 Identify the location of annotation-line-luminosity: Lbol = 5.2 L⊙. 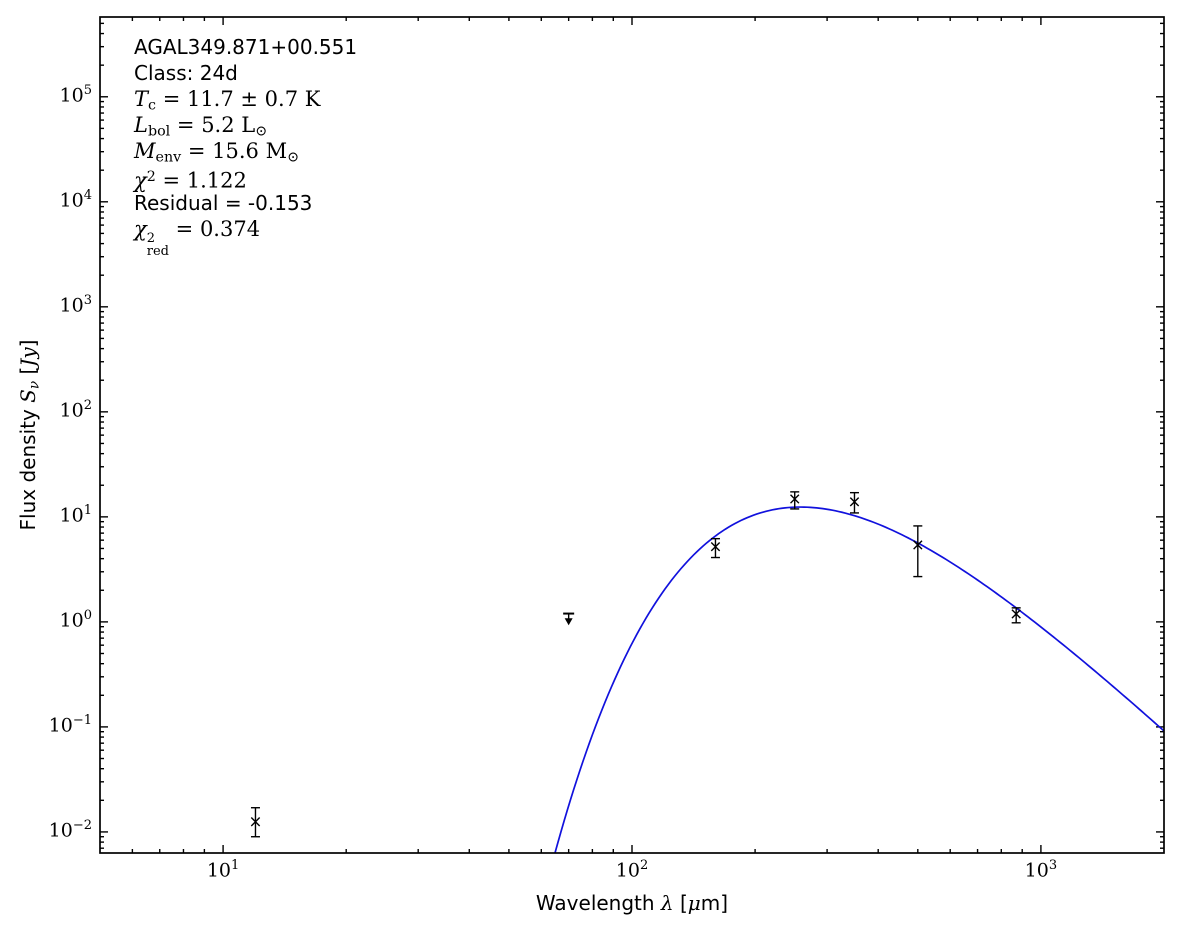
(201, 126).